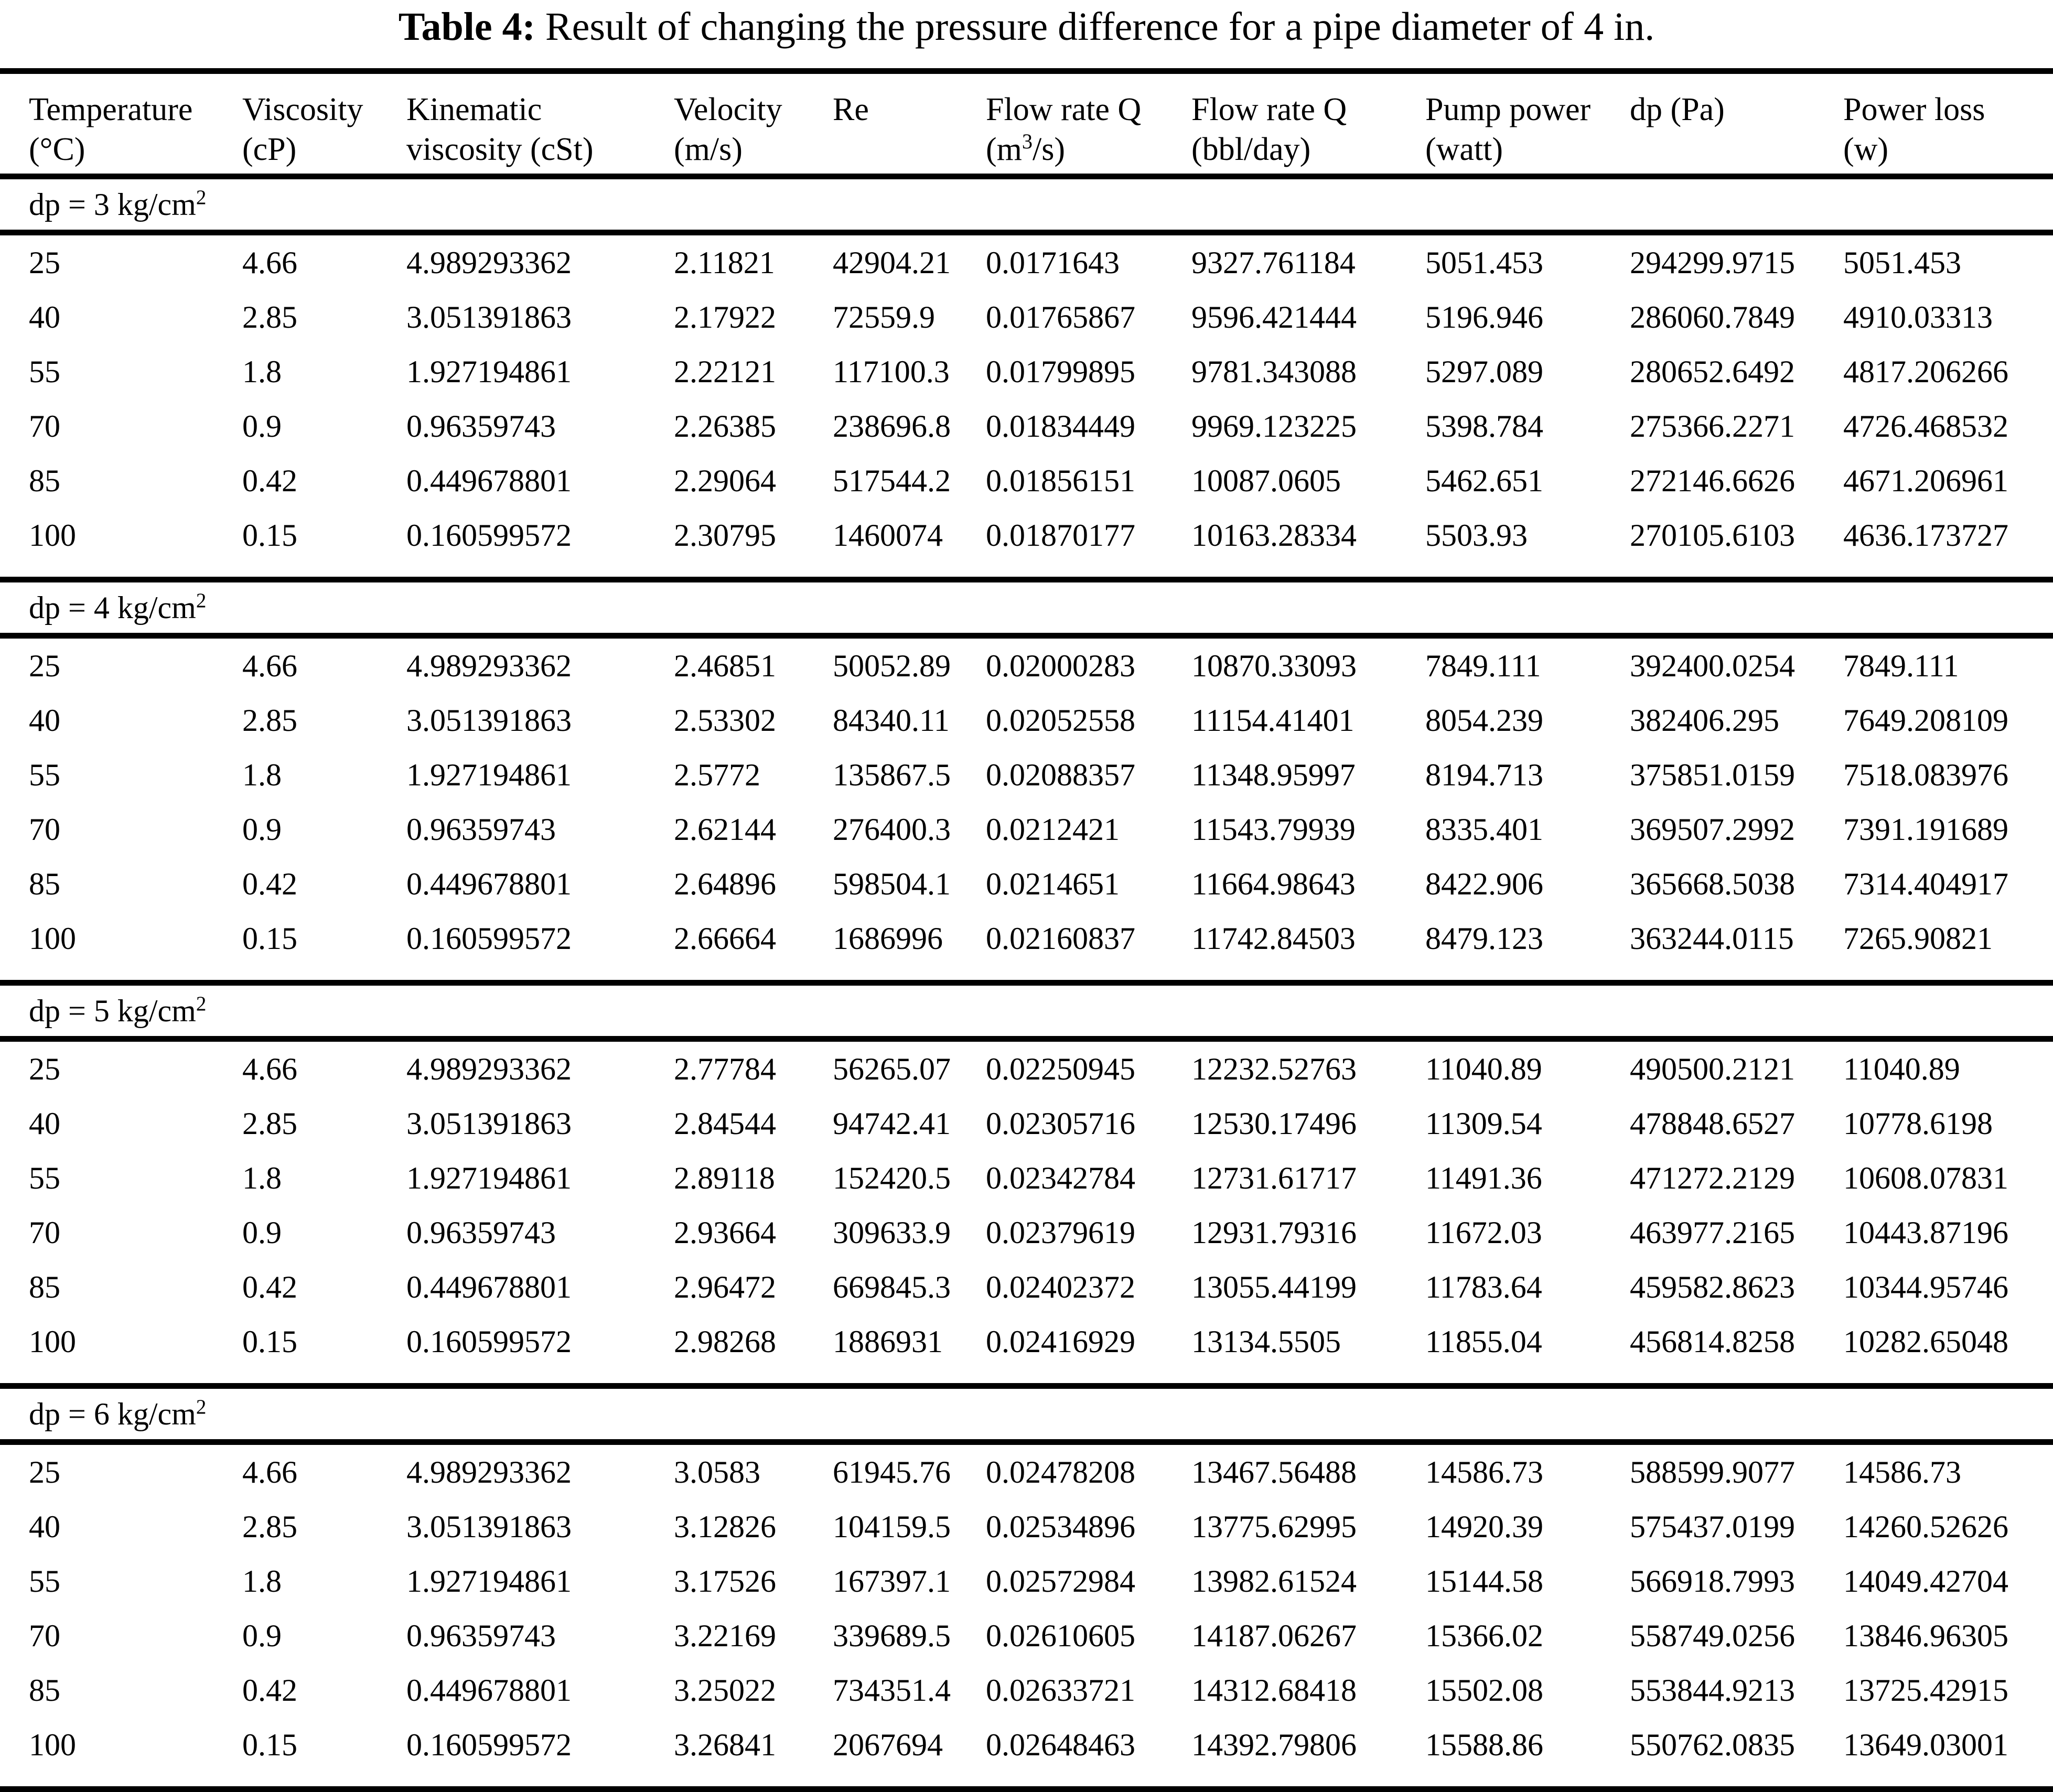  Describe the element at coordinates (892, 426) in the screenshot. I see `cell-re: 238696.8` at that location.